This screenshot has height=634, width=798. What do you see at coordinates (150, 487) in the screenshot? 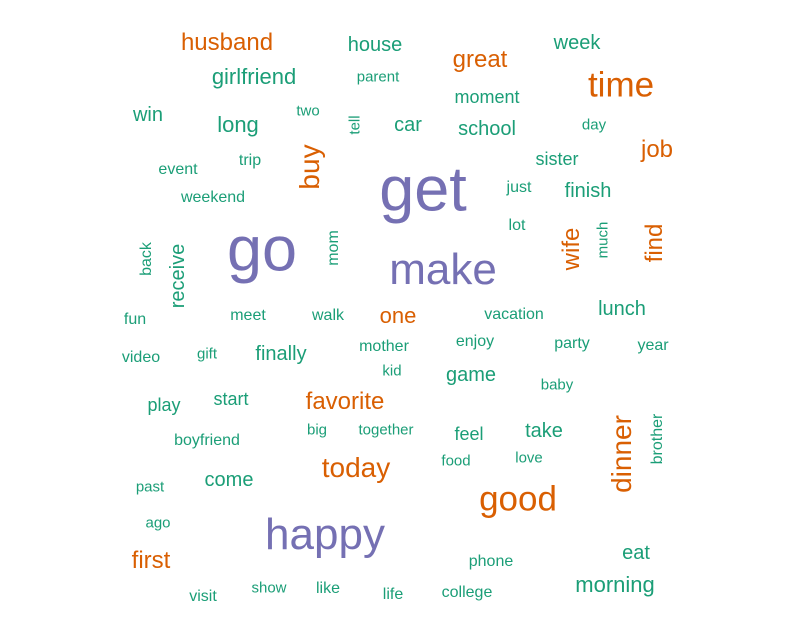
I see `word-past: past` at bounding box center [150, 487].